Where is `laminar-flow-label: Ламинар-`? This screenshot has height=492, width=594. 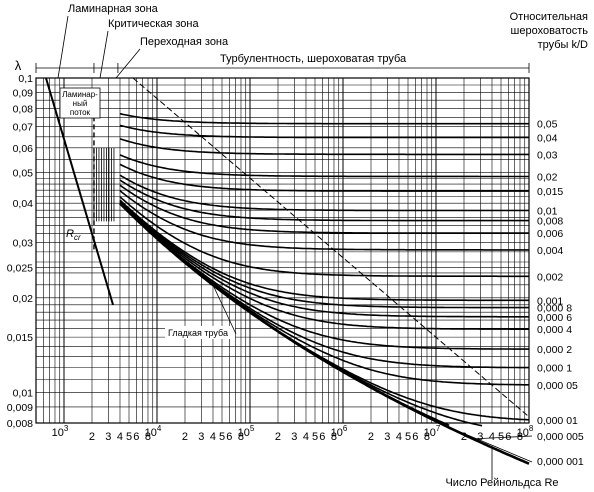
laminar-flow-label: Ламинар- is located at coordinates (80, 94).